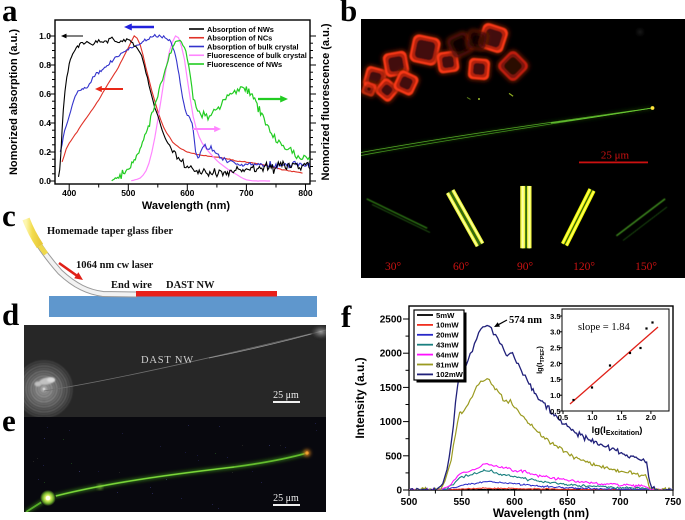 This screenshot has height=520, width=685. What do you see at coordinates (45, 152) in the screenshot?
I see `svg-text: 0.2` at bounding box center [45, 152].